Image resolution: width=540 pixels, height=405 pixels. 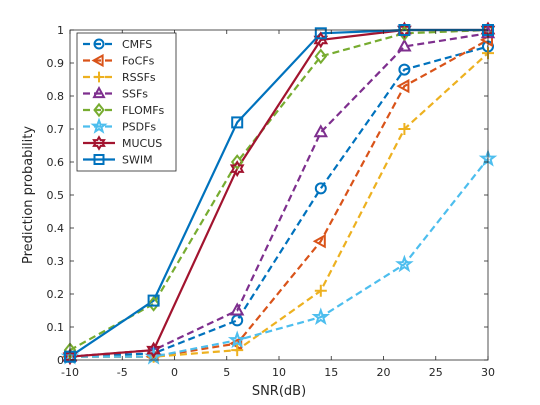 What do you see at coordinates (122, 372) in the screenshot?
I see `x-tick-label: -5` at bounding box center [122, 372].